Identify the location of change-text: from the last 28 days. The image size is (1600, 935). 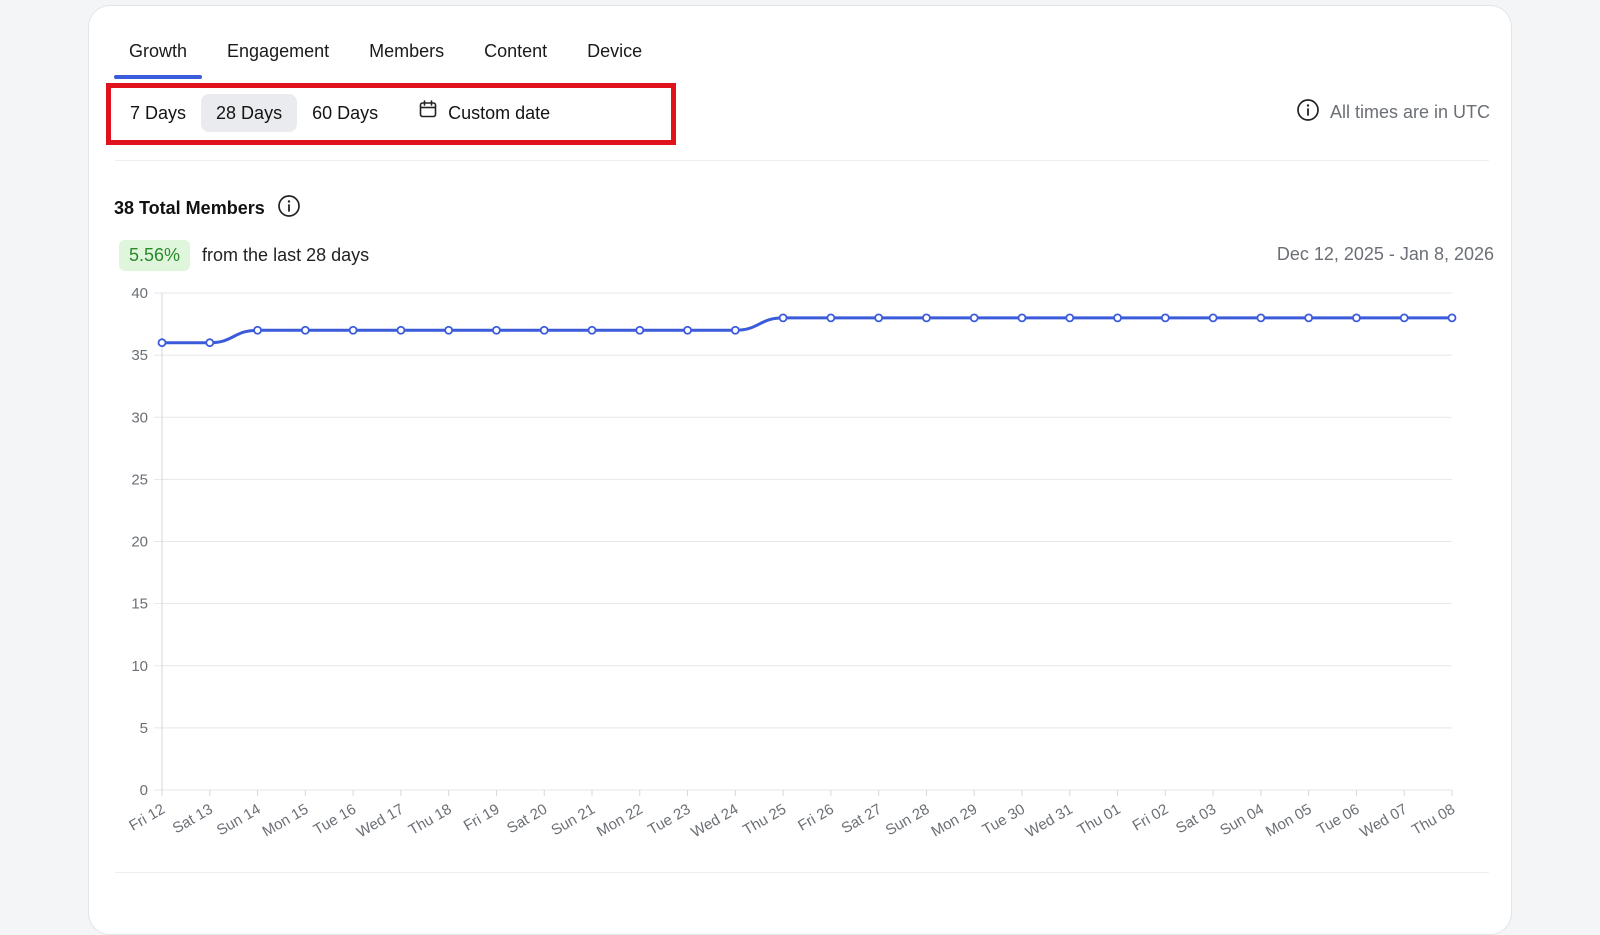
(286, 255).